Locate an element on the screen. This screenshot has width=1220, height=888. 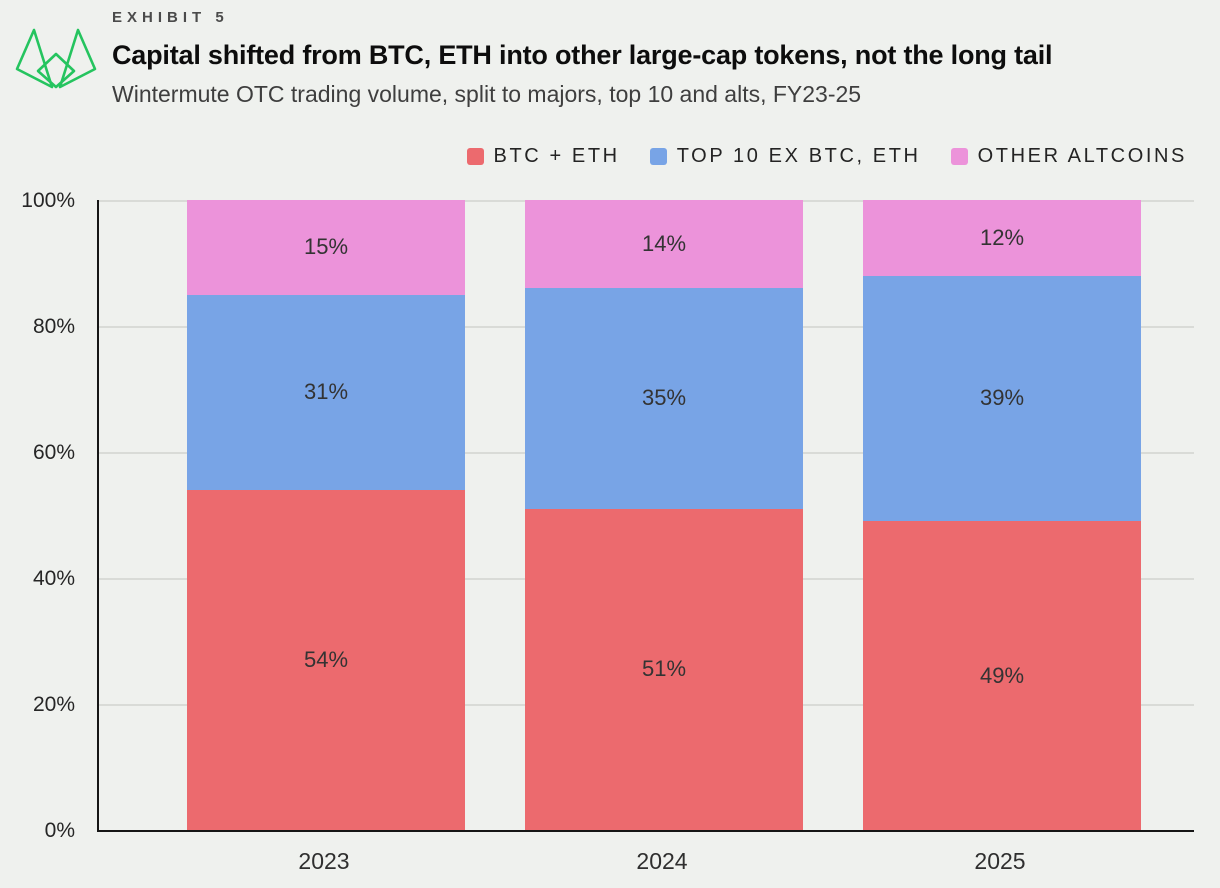
x-axis-label-2024: 2024 is located at coordinates (662, 861).